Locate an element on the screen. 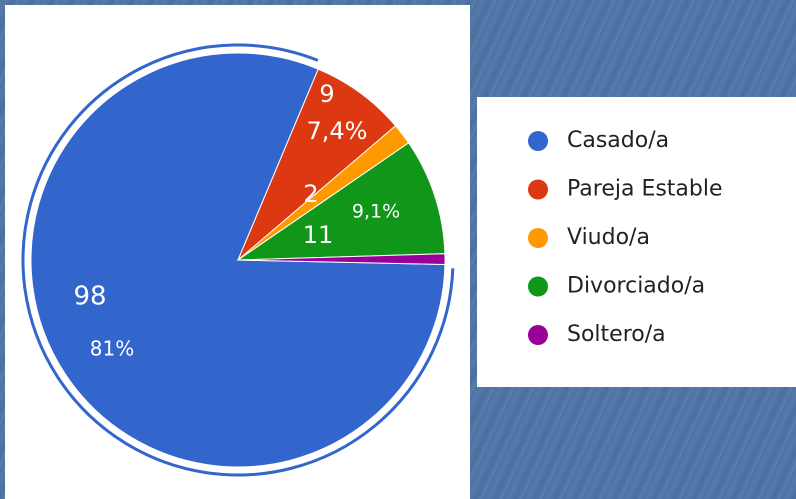  percent-label: 7,4% is located at coordinates (337, 131).